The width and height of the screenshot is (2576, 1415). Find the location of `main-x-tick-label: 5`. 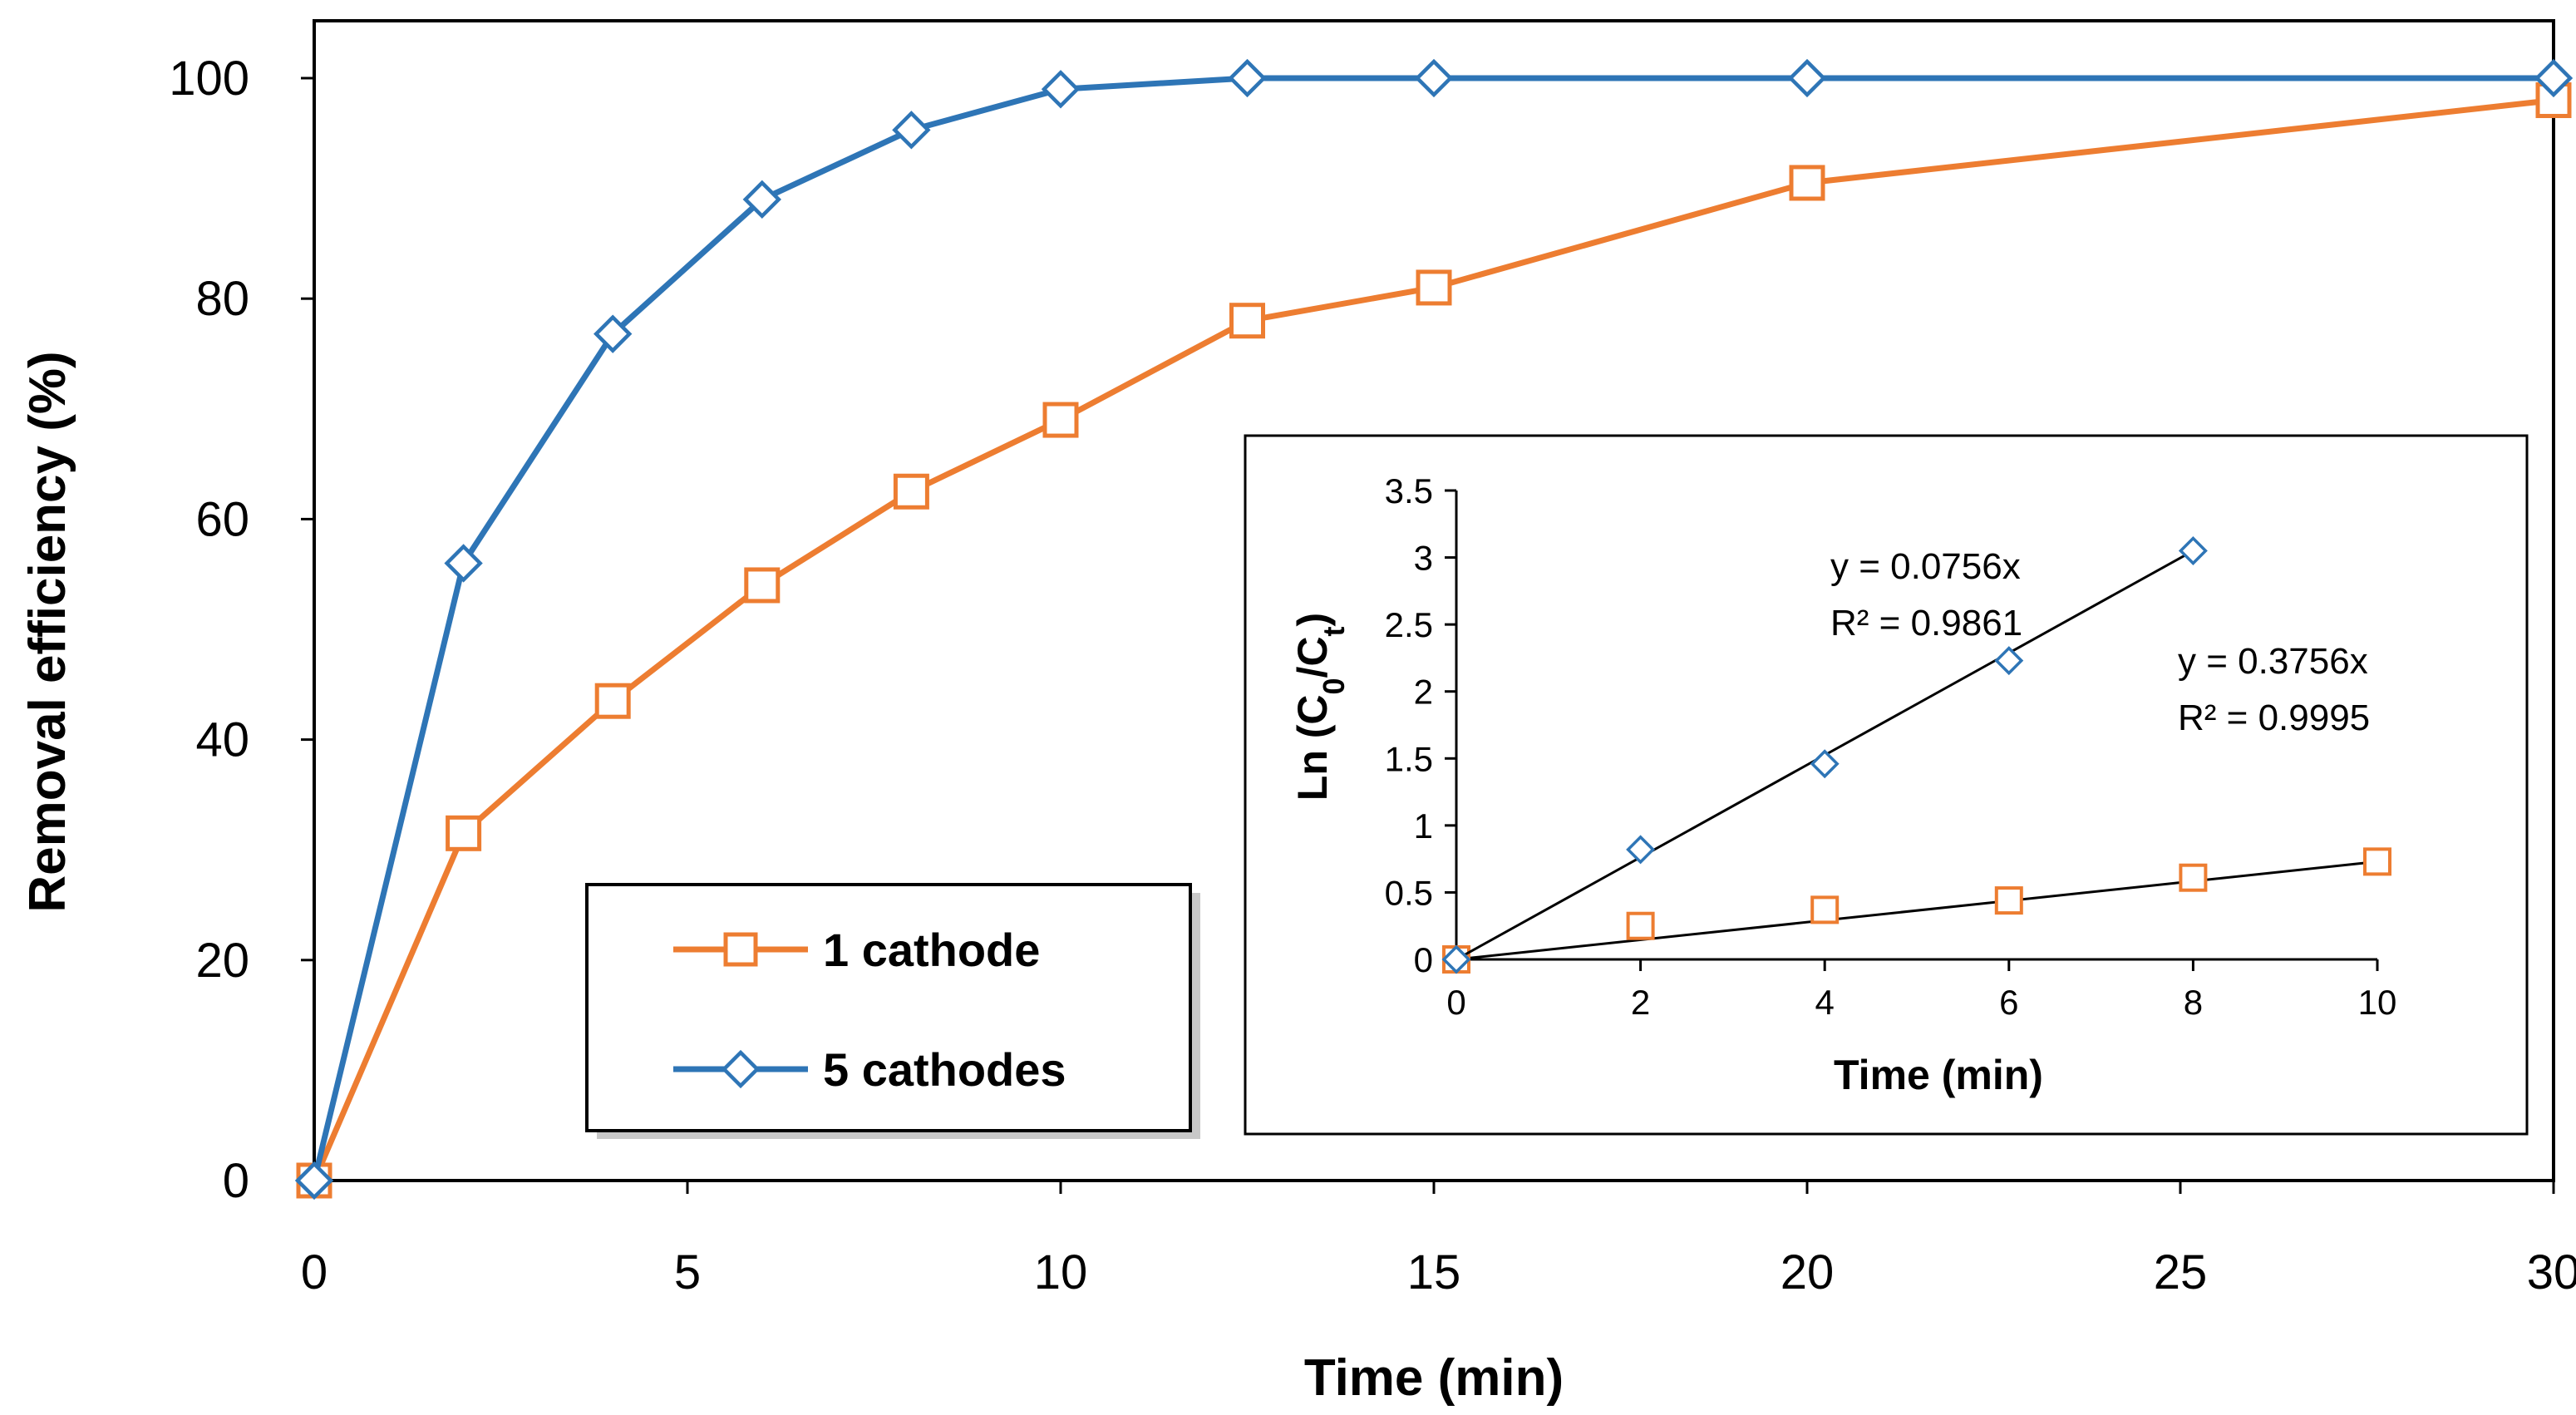

main-x-tick-label: 5 is located at coordinates (687, 1272).